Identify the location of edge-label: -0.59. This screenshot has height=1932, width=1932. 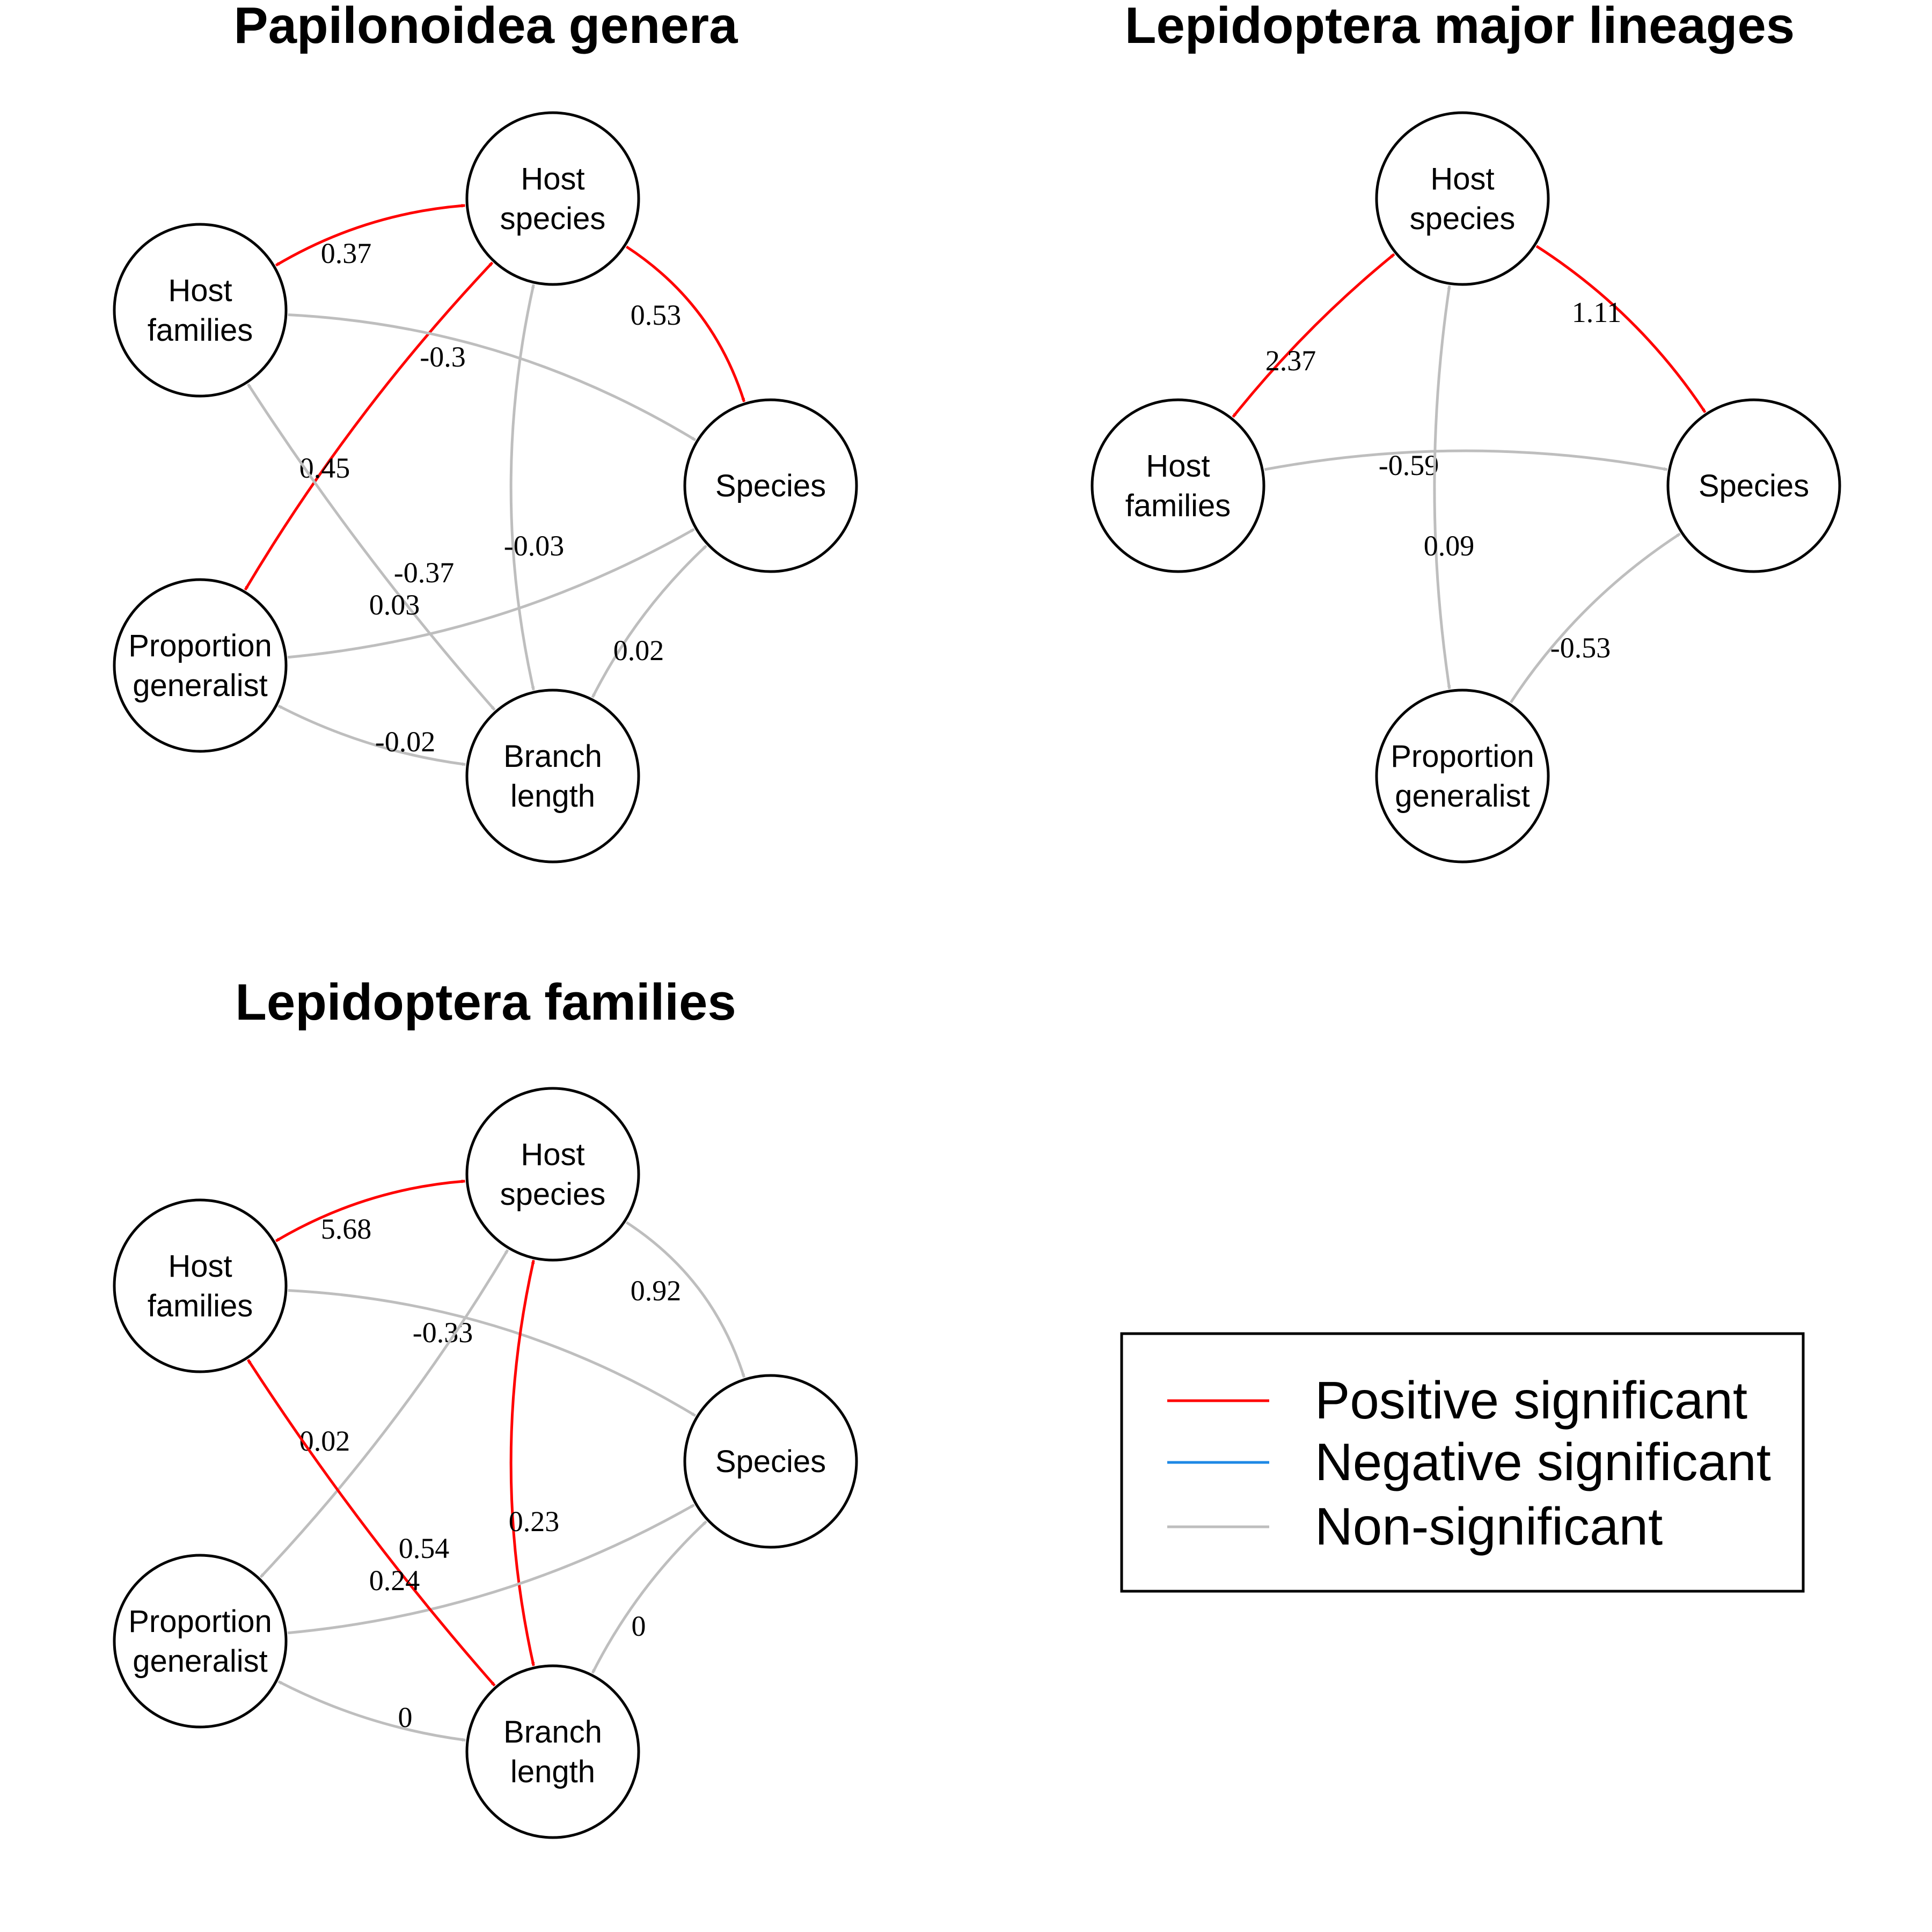
(1409, 465).